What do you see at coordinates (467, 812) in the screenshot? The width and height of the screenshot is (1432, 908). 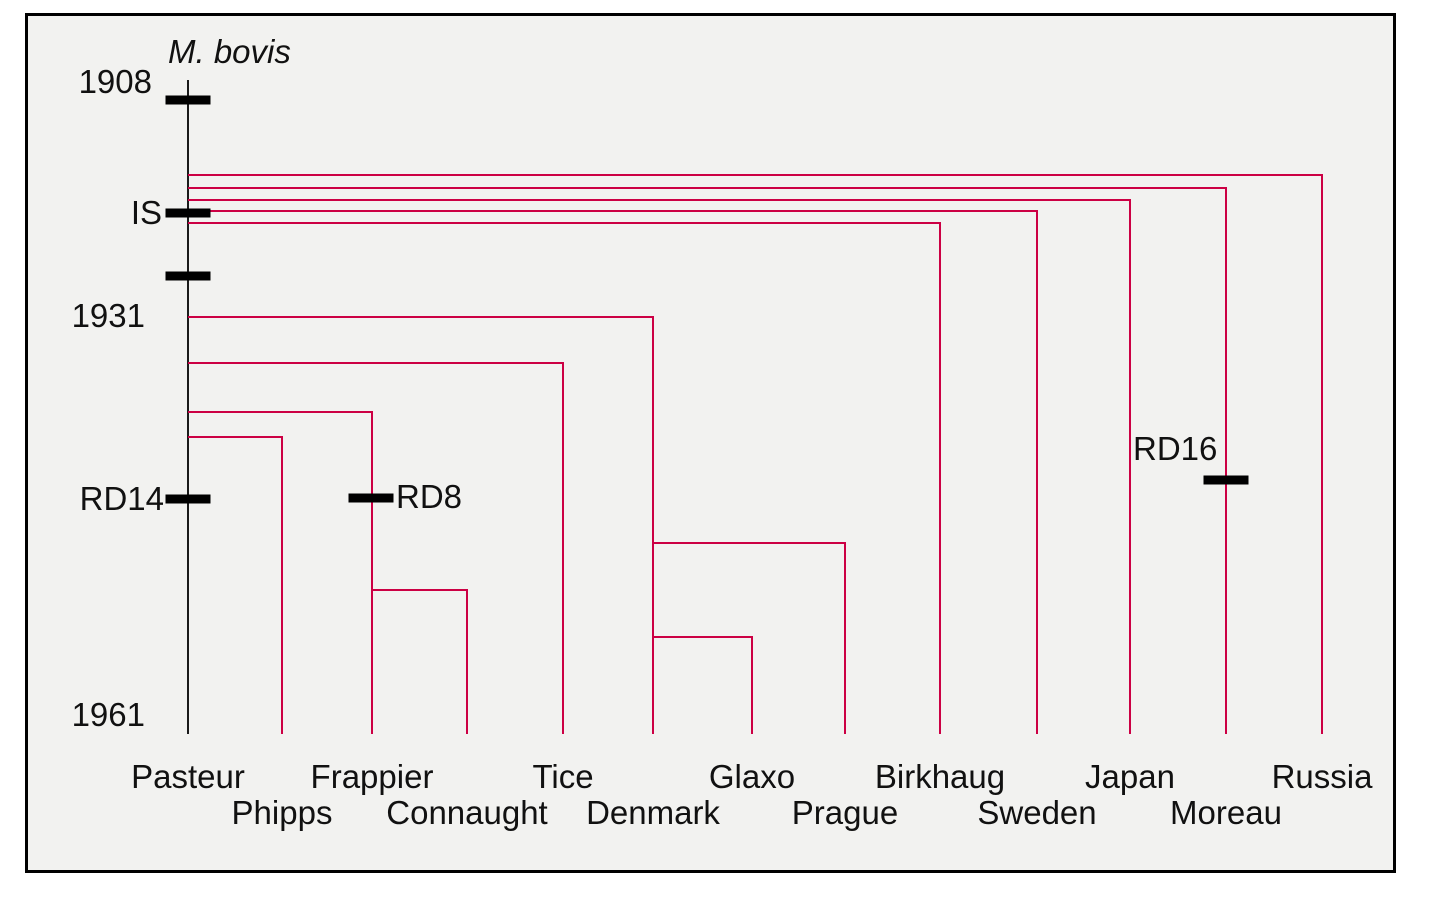 I see `strain-label-connaught: Connaught` at bounding box center [467, 812].